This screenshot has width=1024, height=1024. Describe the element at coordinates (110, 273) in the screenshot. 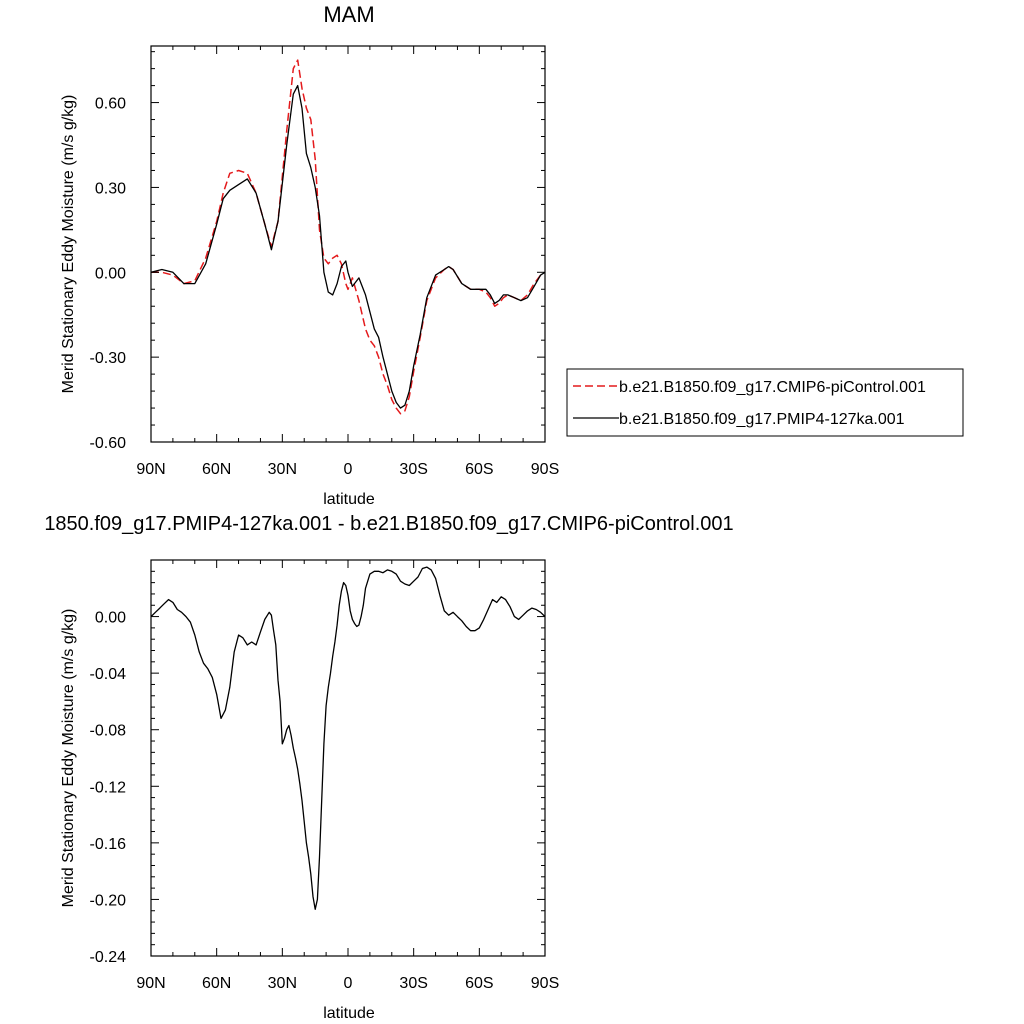

I see `top-y-tick-label: 0.00` at that location.